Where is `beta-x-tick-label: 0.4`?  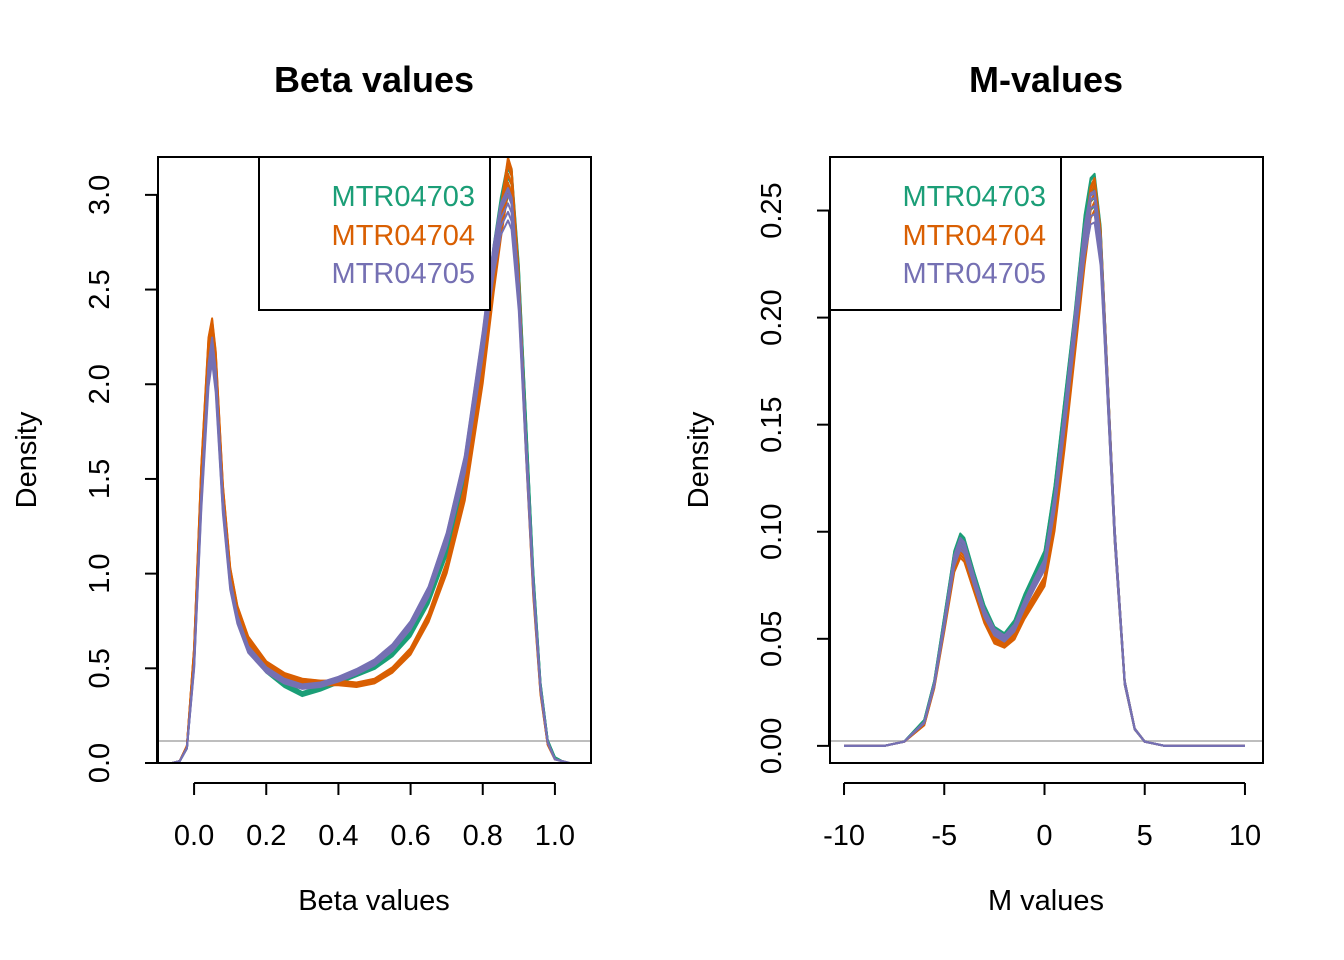
beta-x-tick-label: 0.4 is located at coordinates (338, 836).